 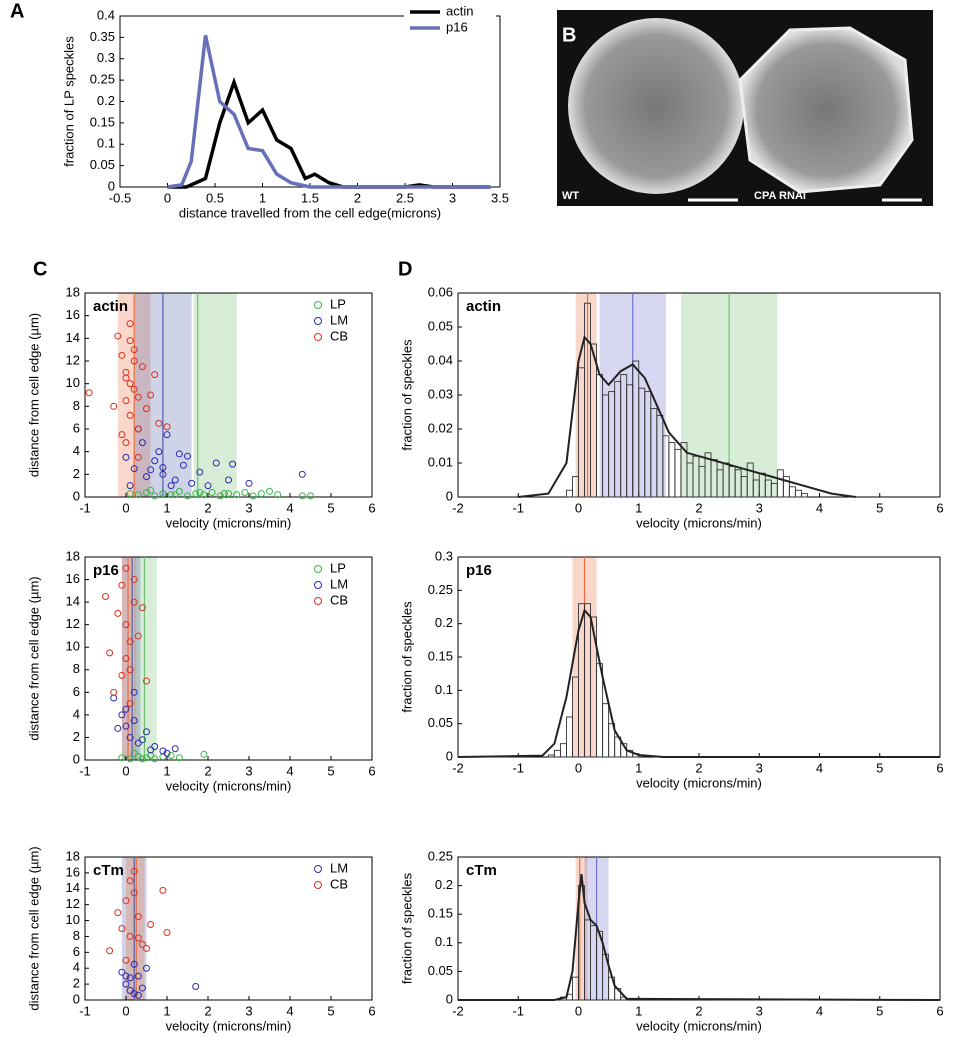 What do you see at coordinates (405, 269) in the screenshot?
I see `panel-letter: D` at bounding box center [405, 269].